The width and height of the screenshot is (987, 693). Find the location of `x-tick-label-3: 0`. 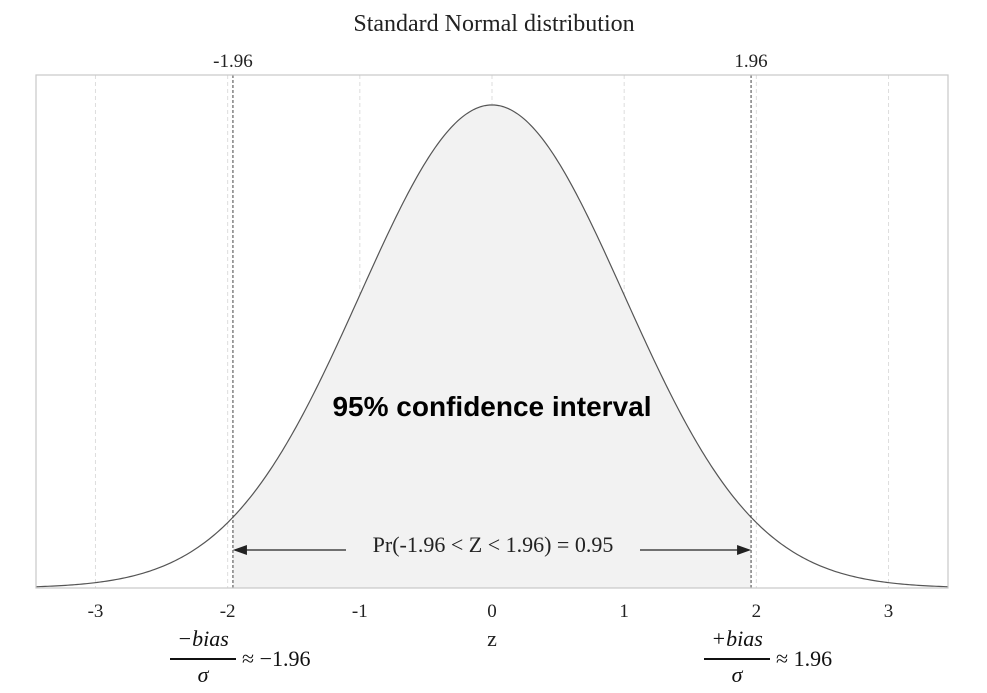

x-tick-label-3: 0 is located at coordinates (492, 611).